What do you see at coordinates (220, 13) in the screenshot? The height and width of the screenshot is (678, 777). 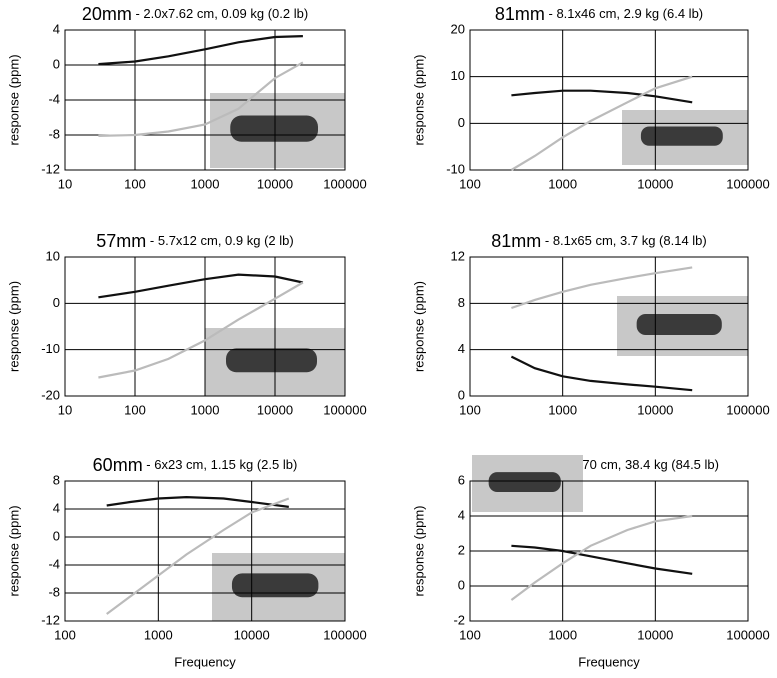 I see `title-sub: - 2.0x7.62 cm, 0.09 kg (0.2 lb)` at bounding box center [220, 13].